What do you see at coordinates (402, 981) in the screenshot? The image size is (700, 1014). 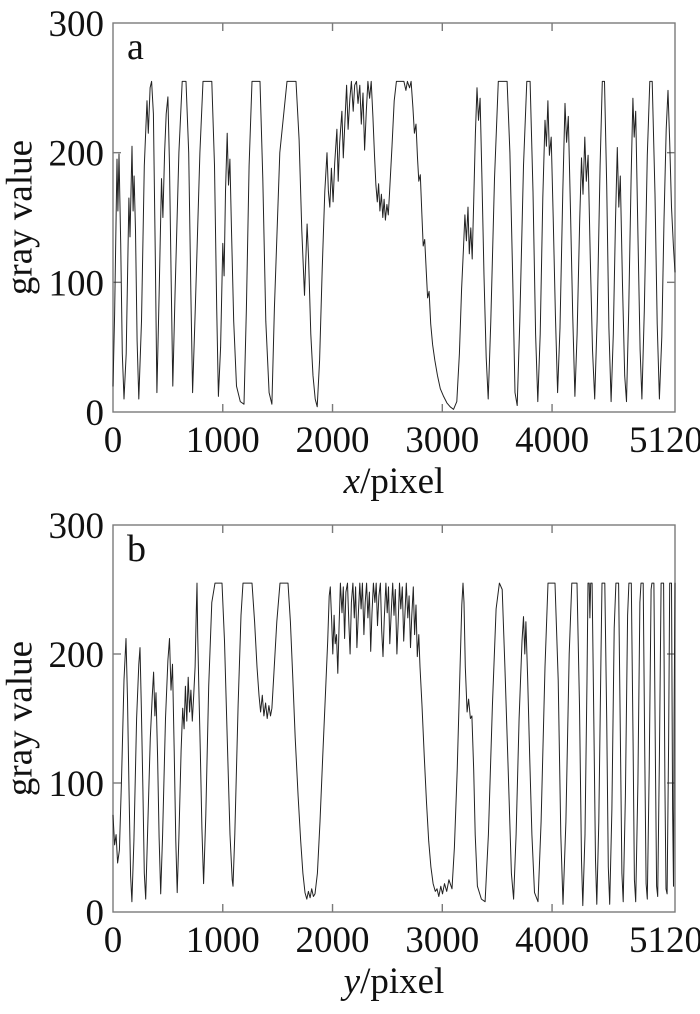 I see `panel-b-x-axis-unit: /pixel` at bounding box center [402, 981].